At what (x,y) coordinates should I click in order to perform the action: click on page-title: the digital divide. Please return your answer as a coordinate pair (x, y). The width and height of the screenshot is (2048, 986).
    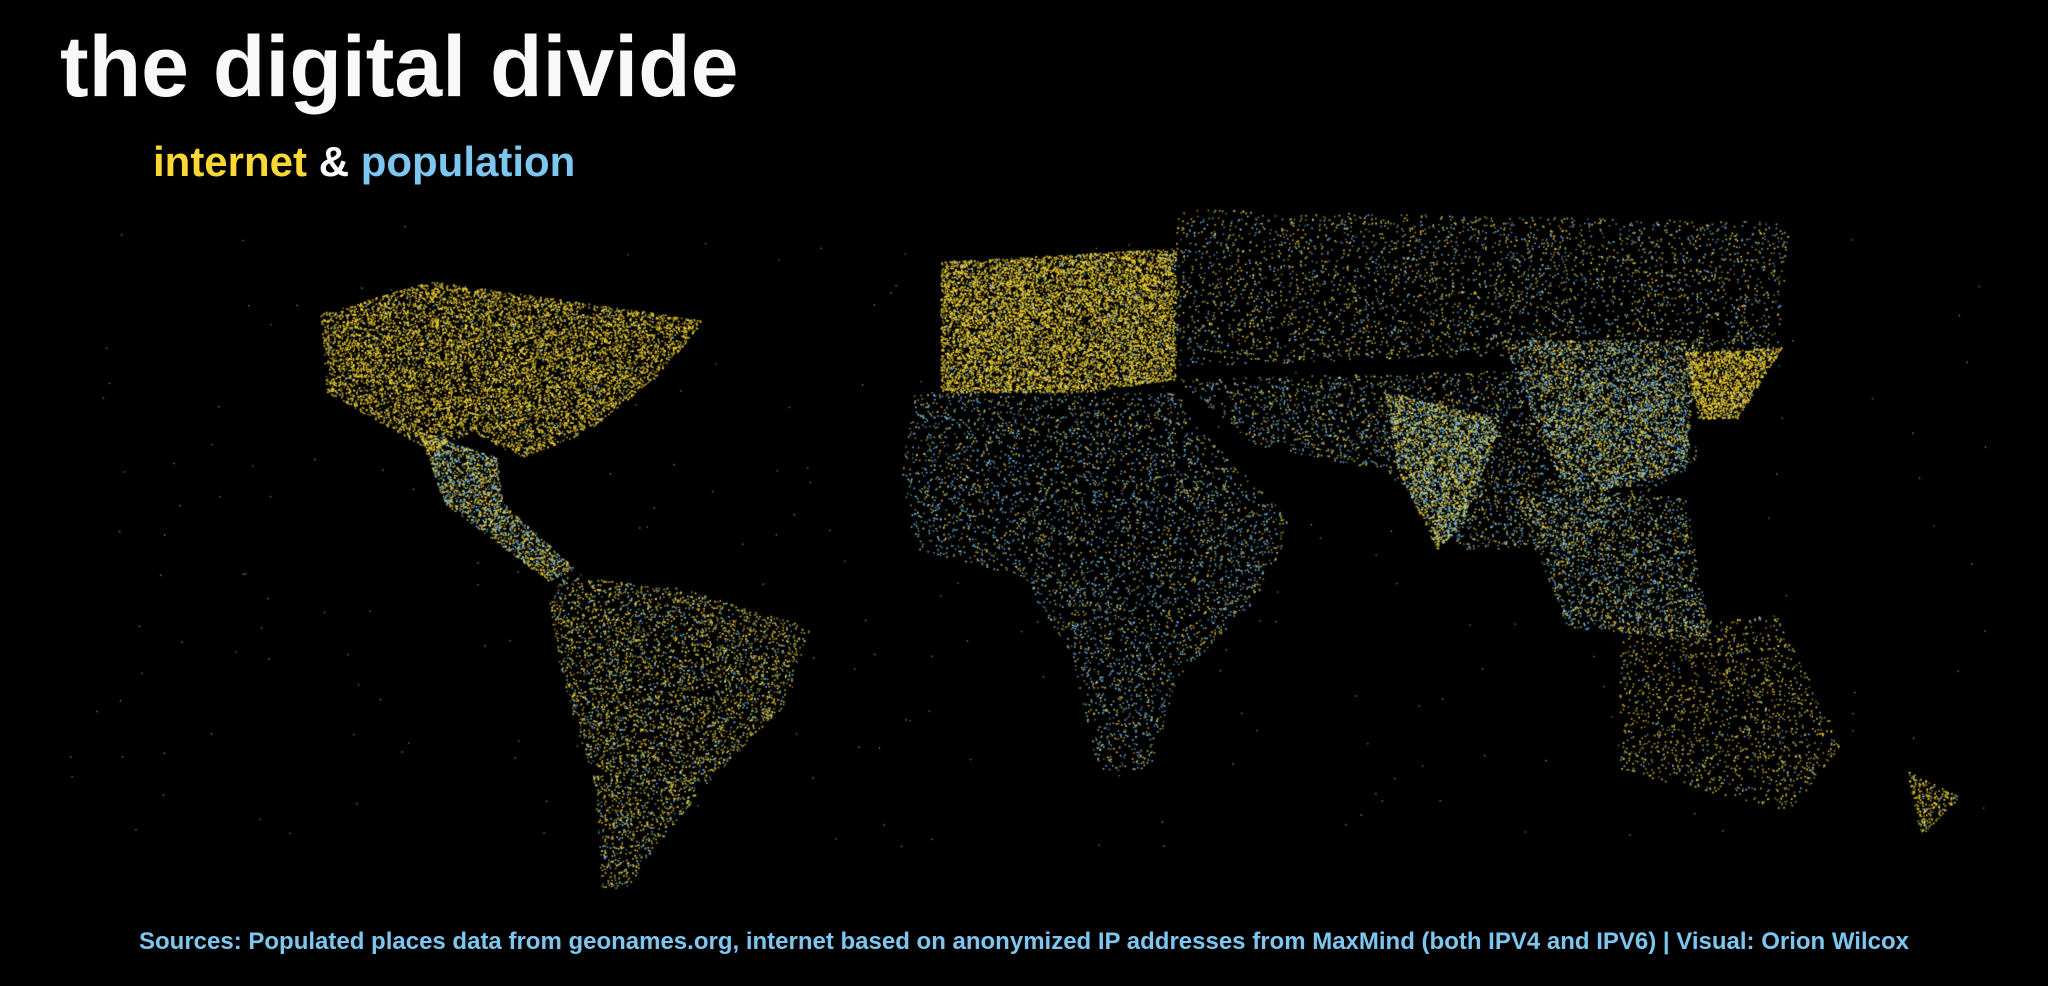
    Looking at the image, I should click on (399, 67).